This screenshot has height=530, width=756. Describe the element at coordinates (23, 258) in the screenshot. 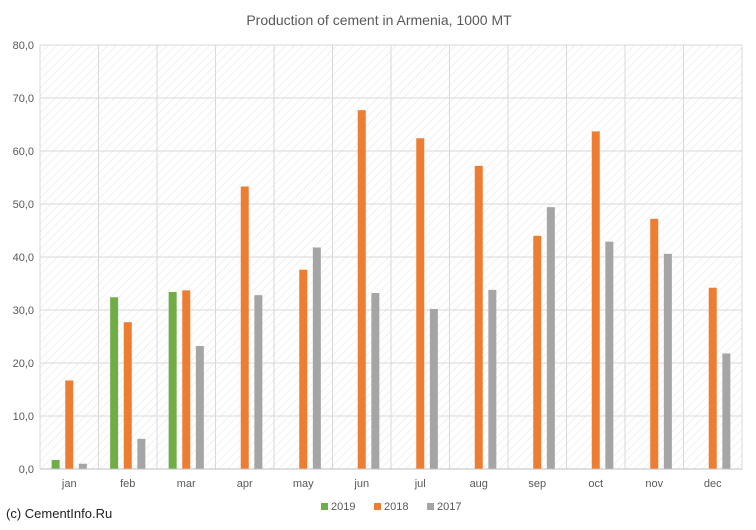

I see `y-tick-label: 40,0` at that location.